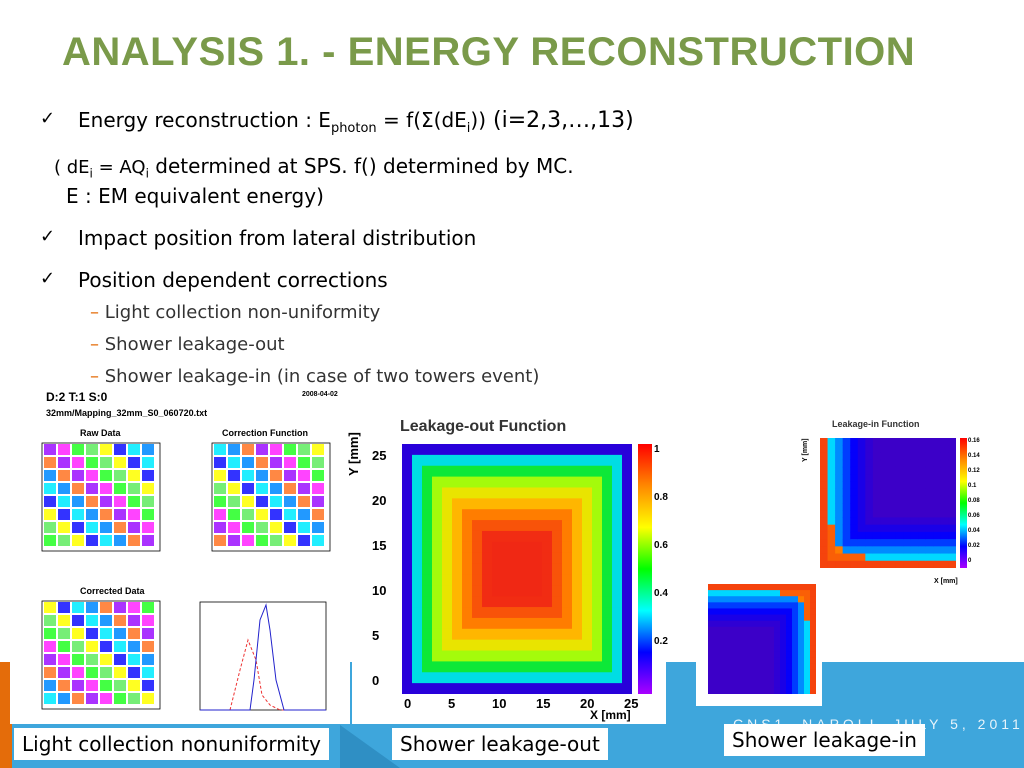 This screenshot has height=768, width=1024. I want to click on ytick-label: 20, so click(379, 500).